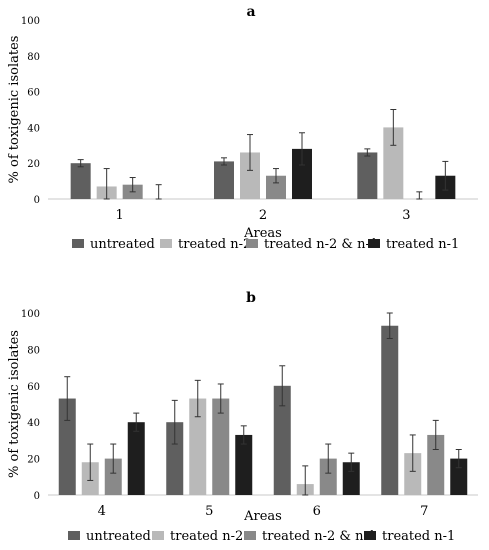 This screenshot has height=550, width=489. I want to click on x-category-label: 1, so click(120, 215).